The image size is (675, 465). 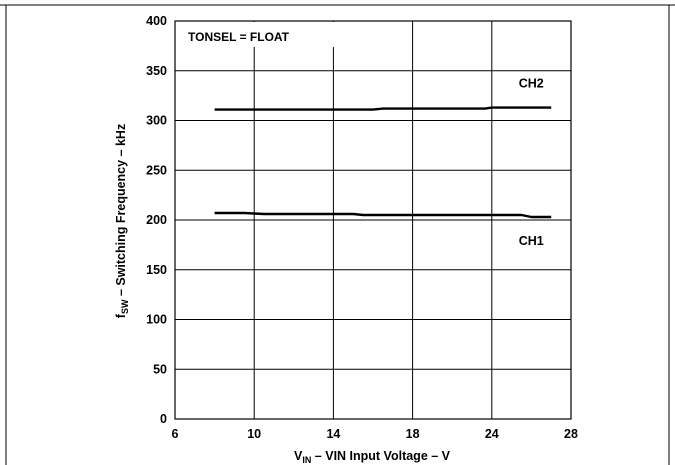 I want to click on y-tick-labels: 0 50 100 150 200 250 300 350 400, so click(x=156, y=220).